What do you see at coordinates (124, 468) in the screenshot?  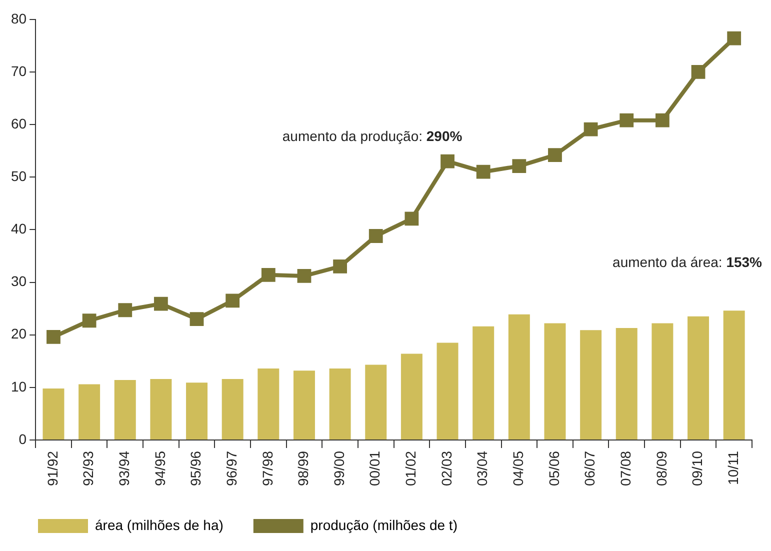 I see `x-tick-label: 93/94` at bounding box center [124, 468].